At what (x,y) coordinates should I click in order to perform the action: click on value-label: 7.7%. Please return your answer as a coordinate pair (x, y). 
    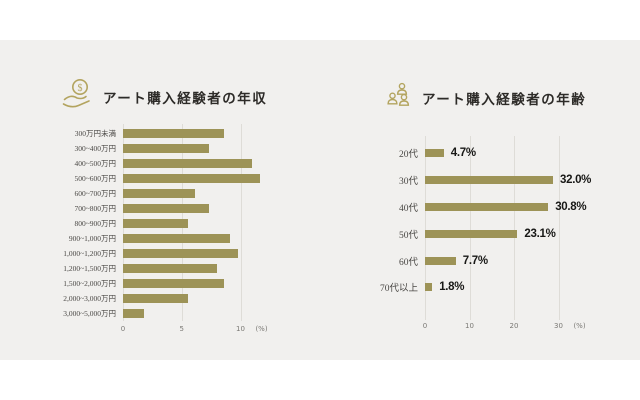
    Looking at the image, I should click on (475, 260).